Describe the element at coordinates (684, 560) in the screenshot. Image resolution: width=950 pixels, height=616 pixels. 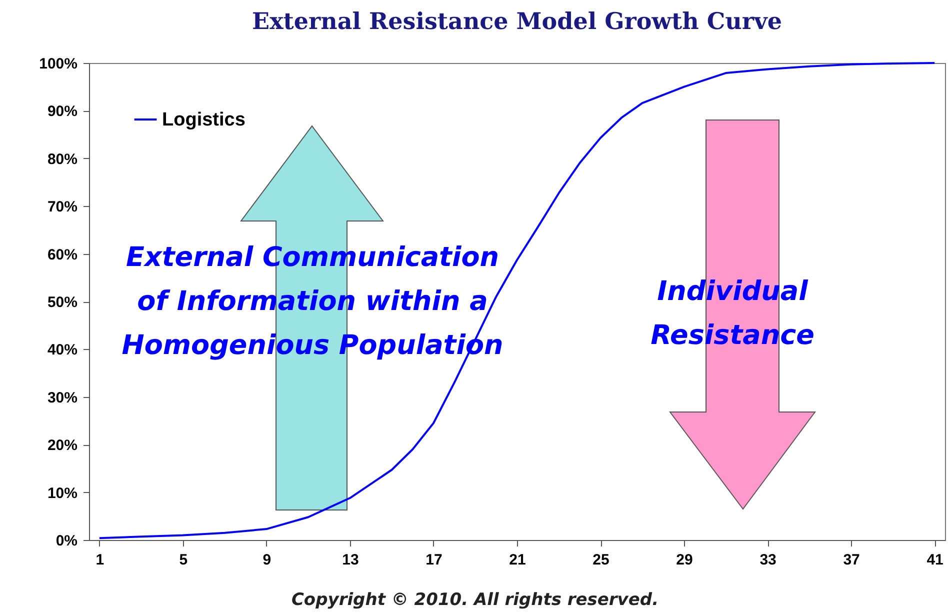
I see `x-tick-label: 29` at that location.